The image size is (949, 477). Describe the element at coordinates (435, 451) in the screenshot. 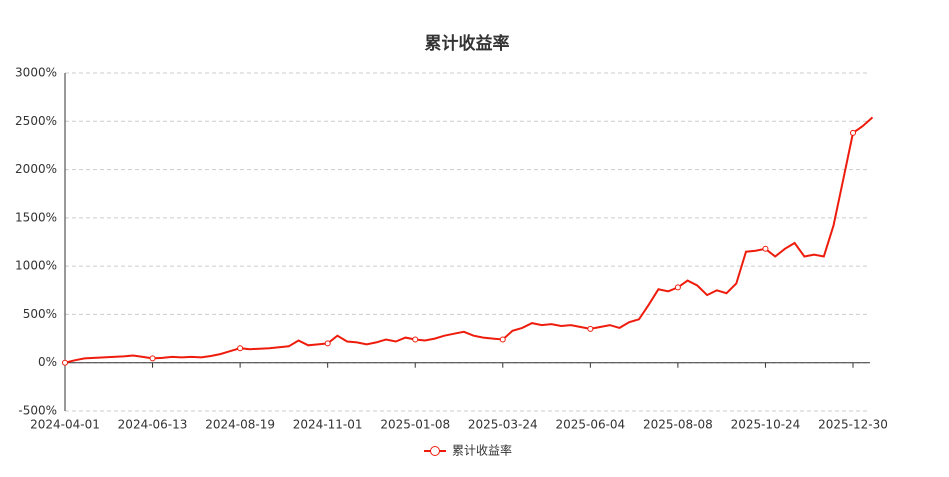

I see `legend-marker` at that location.